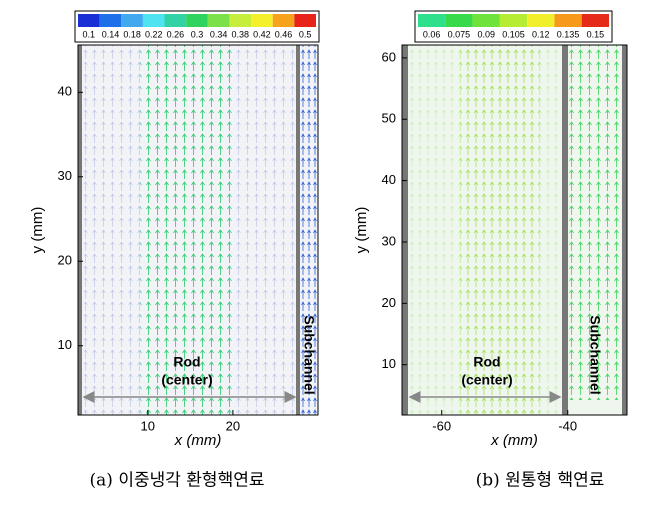  I want to click on x-tick-label: -60, so click(441, 425).